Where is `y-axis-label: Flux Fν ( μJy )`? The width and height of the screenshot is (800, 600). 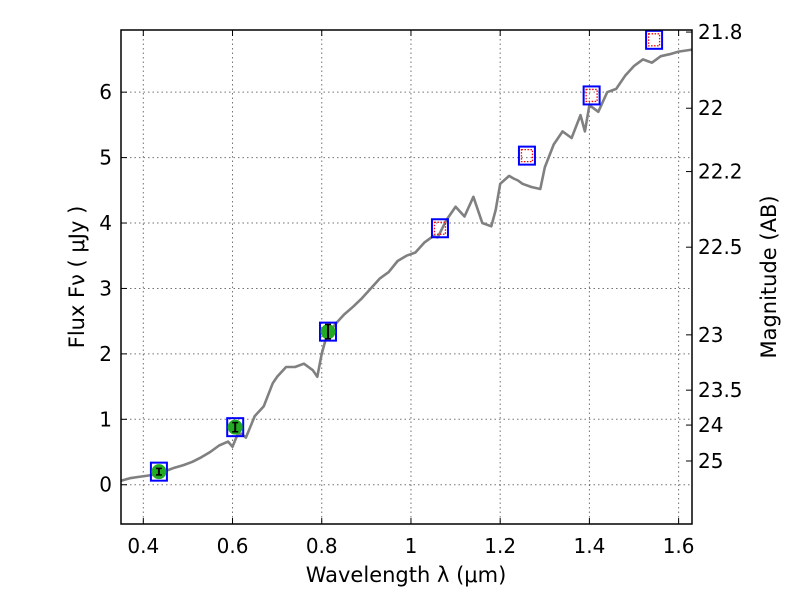
y-axis-label: Flux Fν ( μJy ) is located at coordinates (77, 277).